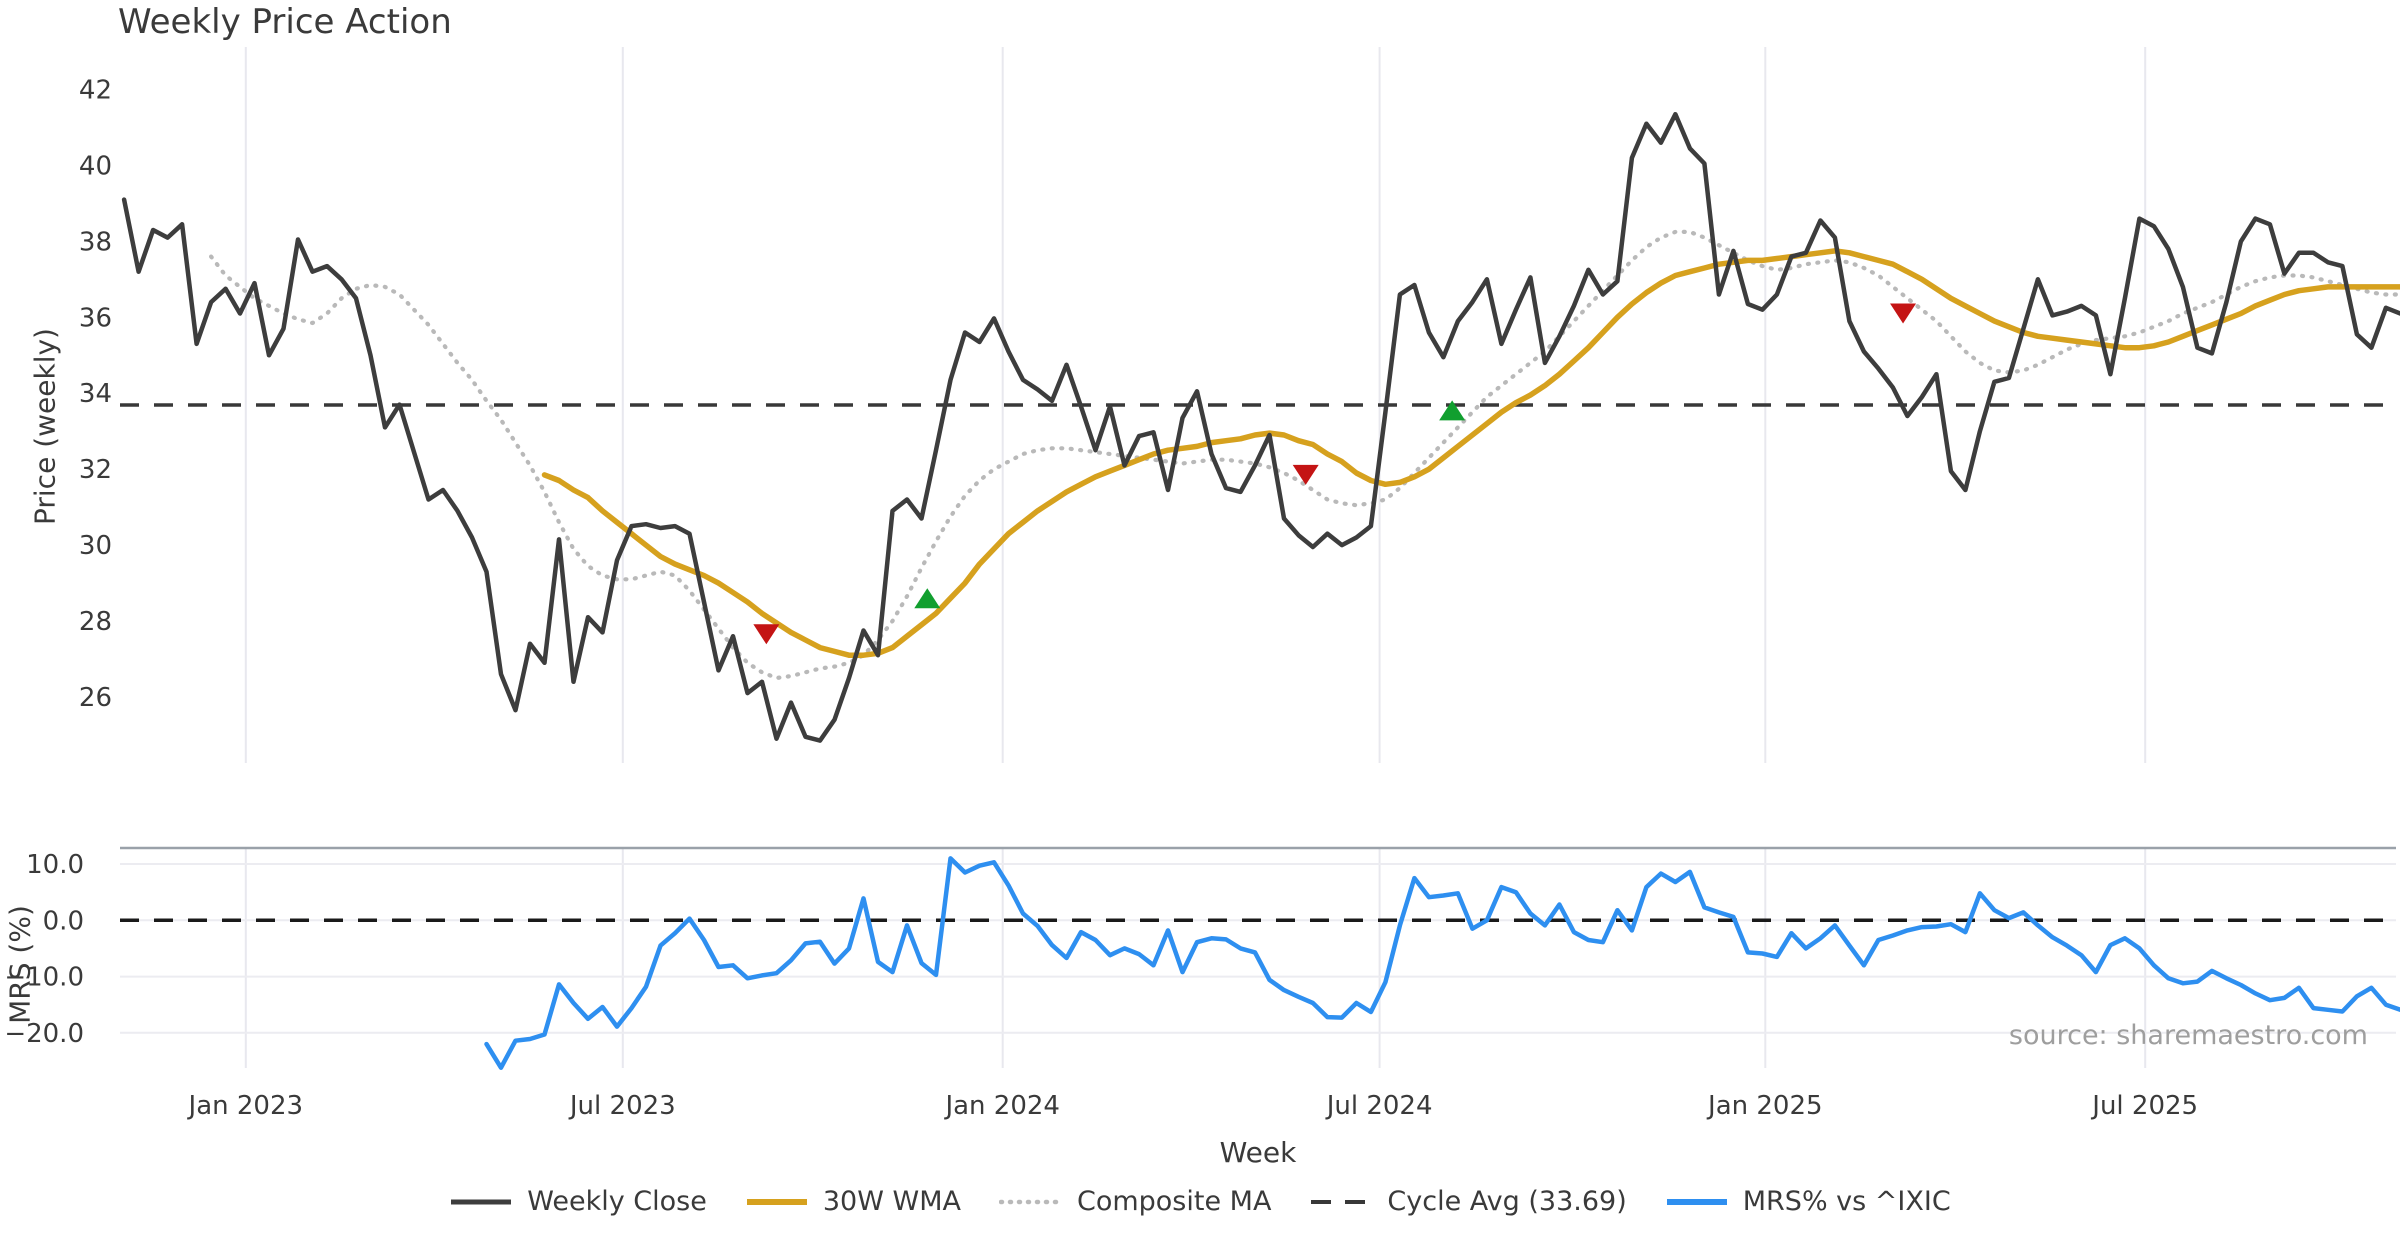 The image size is (2400, 1260). I want to click on legend-label: Composite MA, so click(1174, 1201).